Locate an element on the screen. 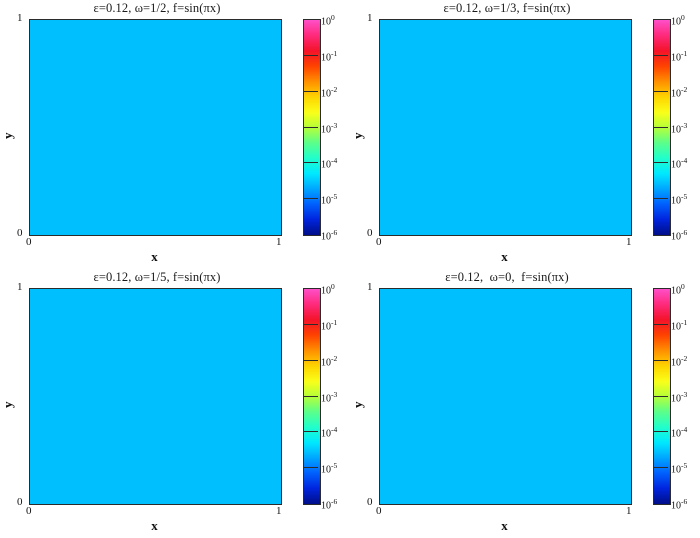 Image resolution: width=700 pixels, height=538 pixels. colorbar-tick-label: 10⁻¹ is located at coordinates (679, 56).